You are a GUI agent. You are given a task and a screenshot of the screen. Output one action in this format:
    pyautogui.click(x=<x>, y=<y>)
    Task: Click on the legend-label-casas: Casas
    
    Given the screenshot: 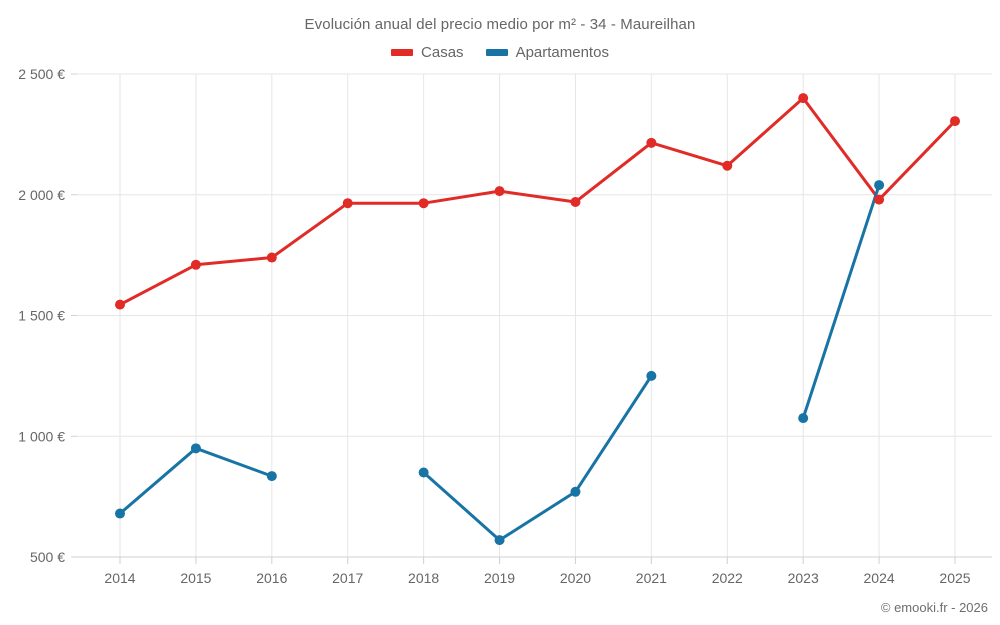 What is the action you would take?
    pyautogui.click(x=442, y=52)
    